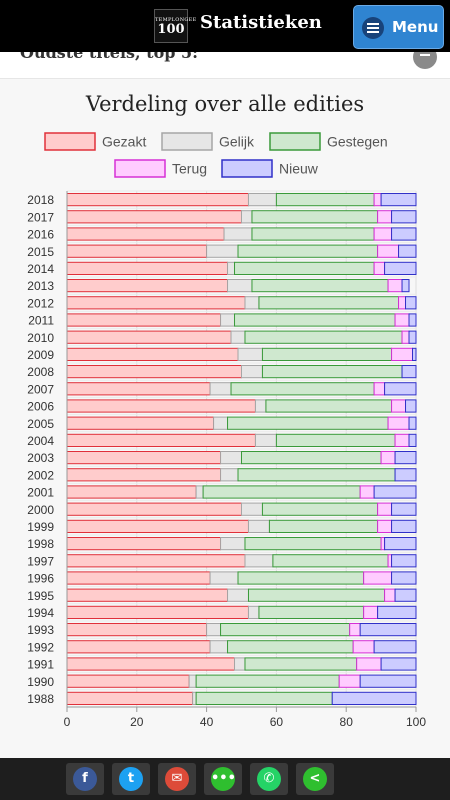 Image resolution: width=450 pixels, height=800 pixels. I want to click on bar-terug-1993, so click(355, 630).